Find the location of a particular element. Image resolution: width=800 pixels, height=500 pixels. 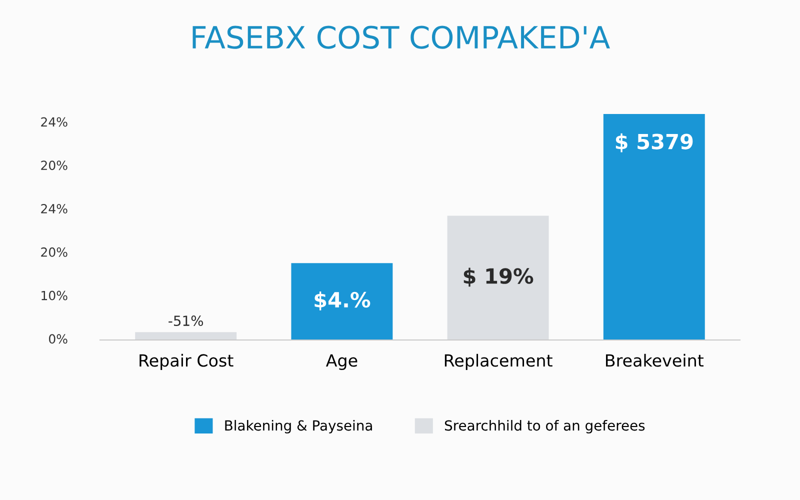

annotation: $ 19% is located at coordinates (499, 277).